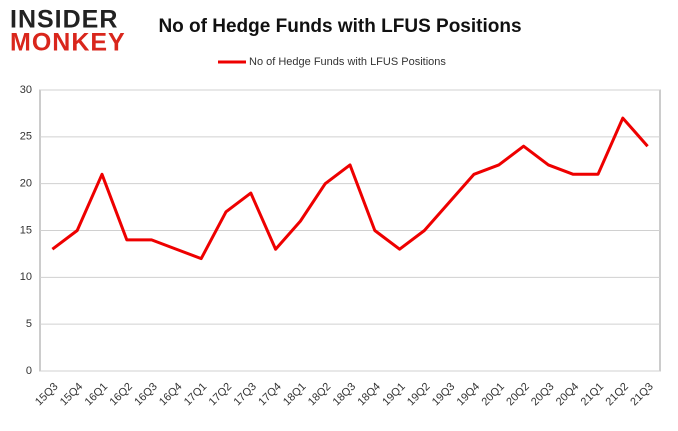  What do you see at coordinates (68, 43) in the screenshot?
I see `logo-line2: MONKEY` at bounding box center [68, 43].